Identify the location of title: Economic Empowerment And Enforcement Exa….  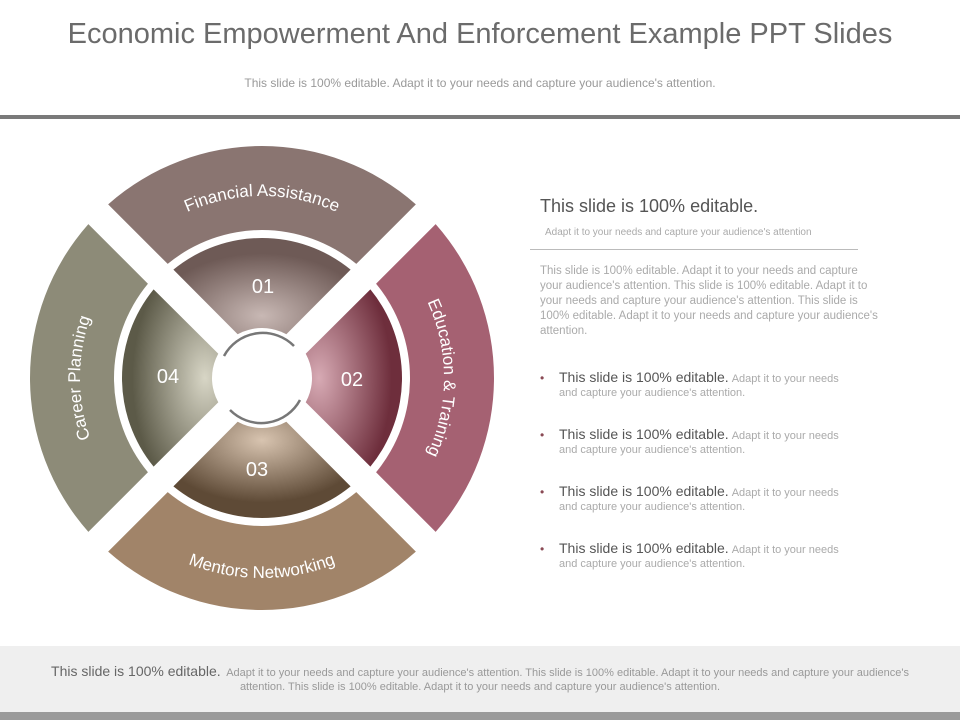
(480, 34).